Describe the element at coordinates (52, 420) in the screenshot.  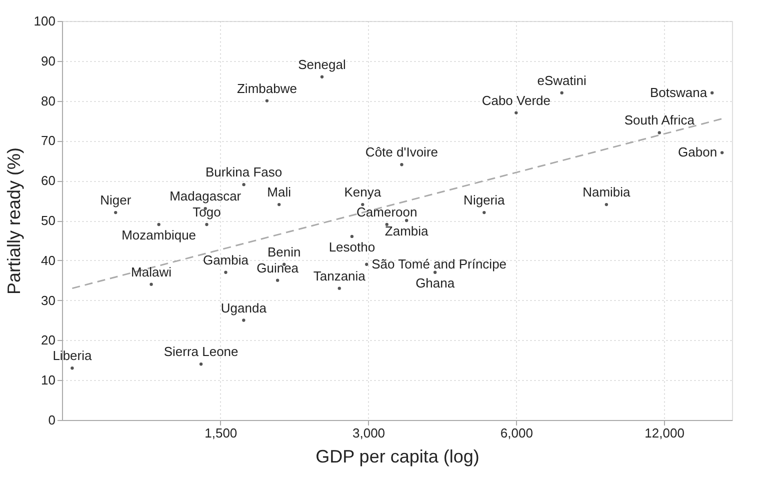
I see `y-tick-label: 0` at that location.